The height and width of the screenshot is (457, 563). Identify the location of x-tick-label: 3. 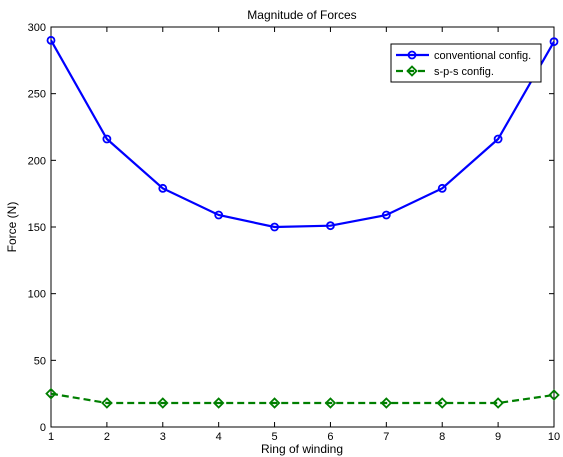
(163, 437).